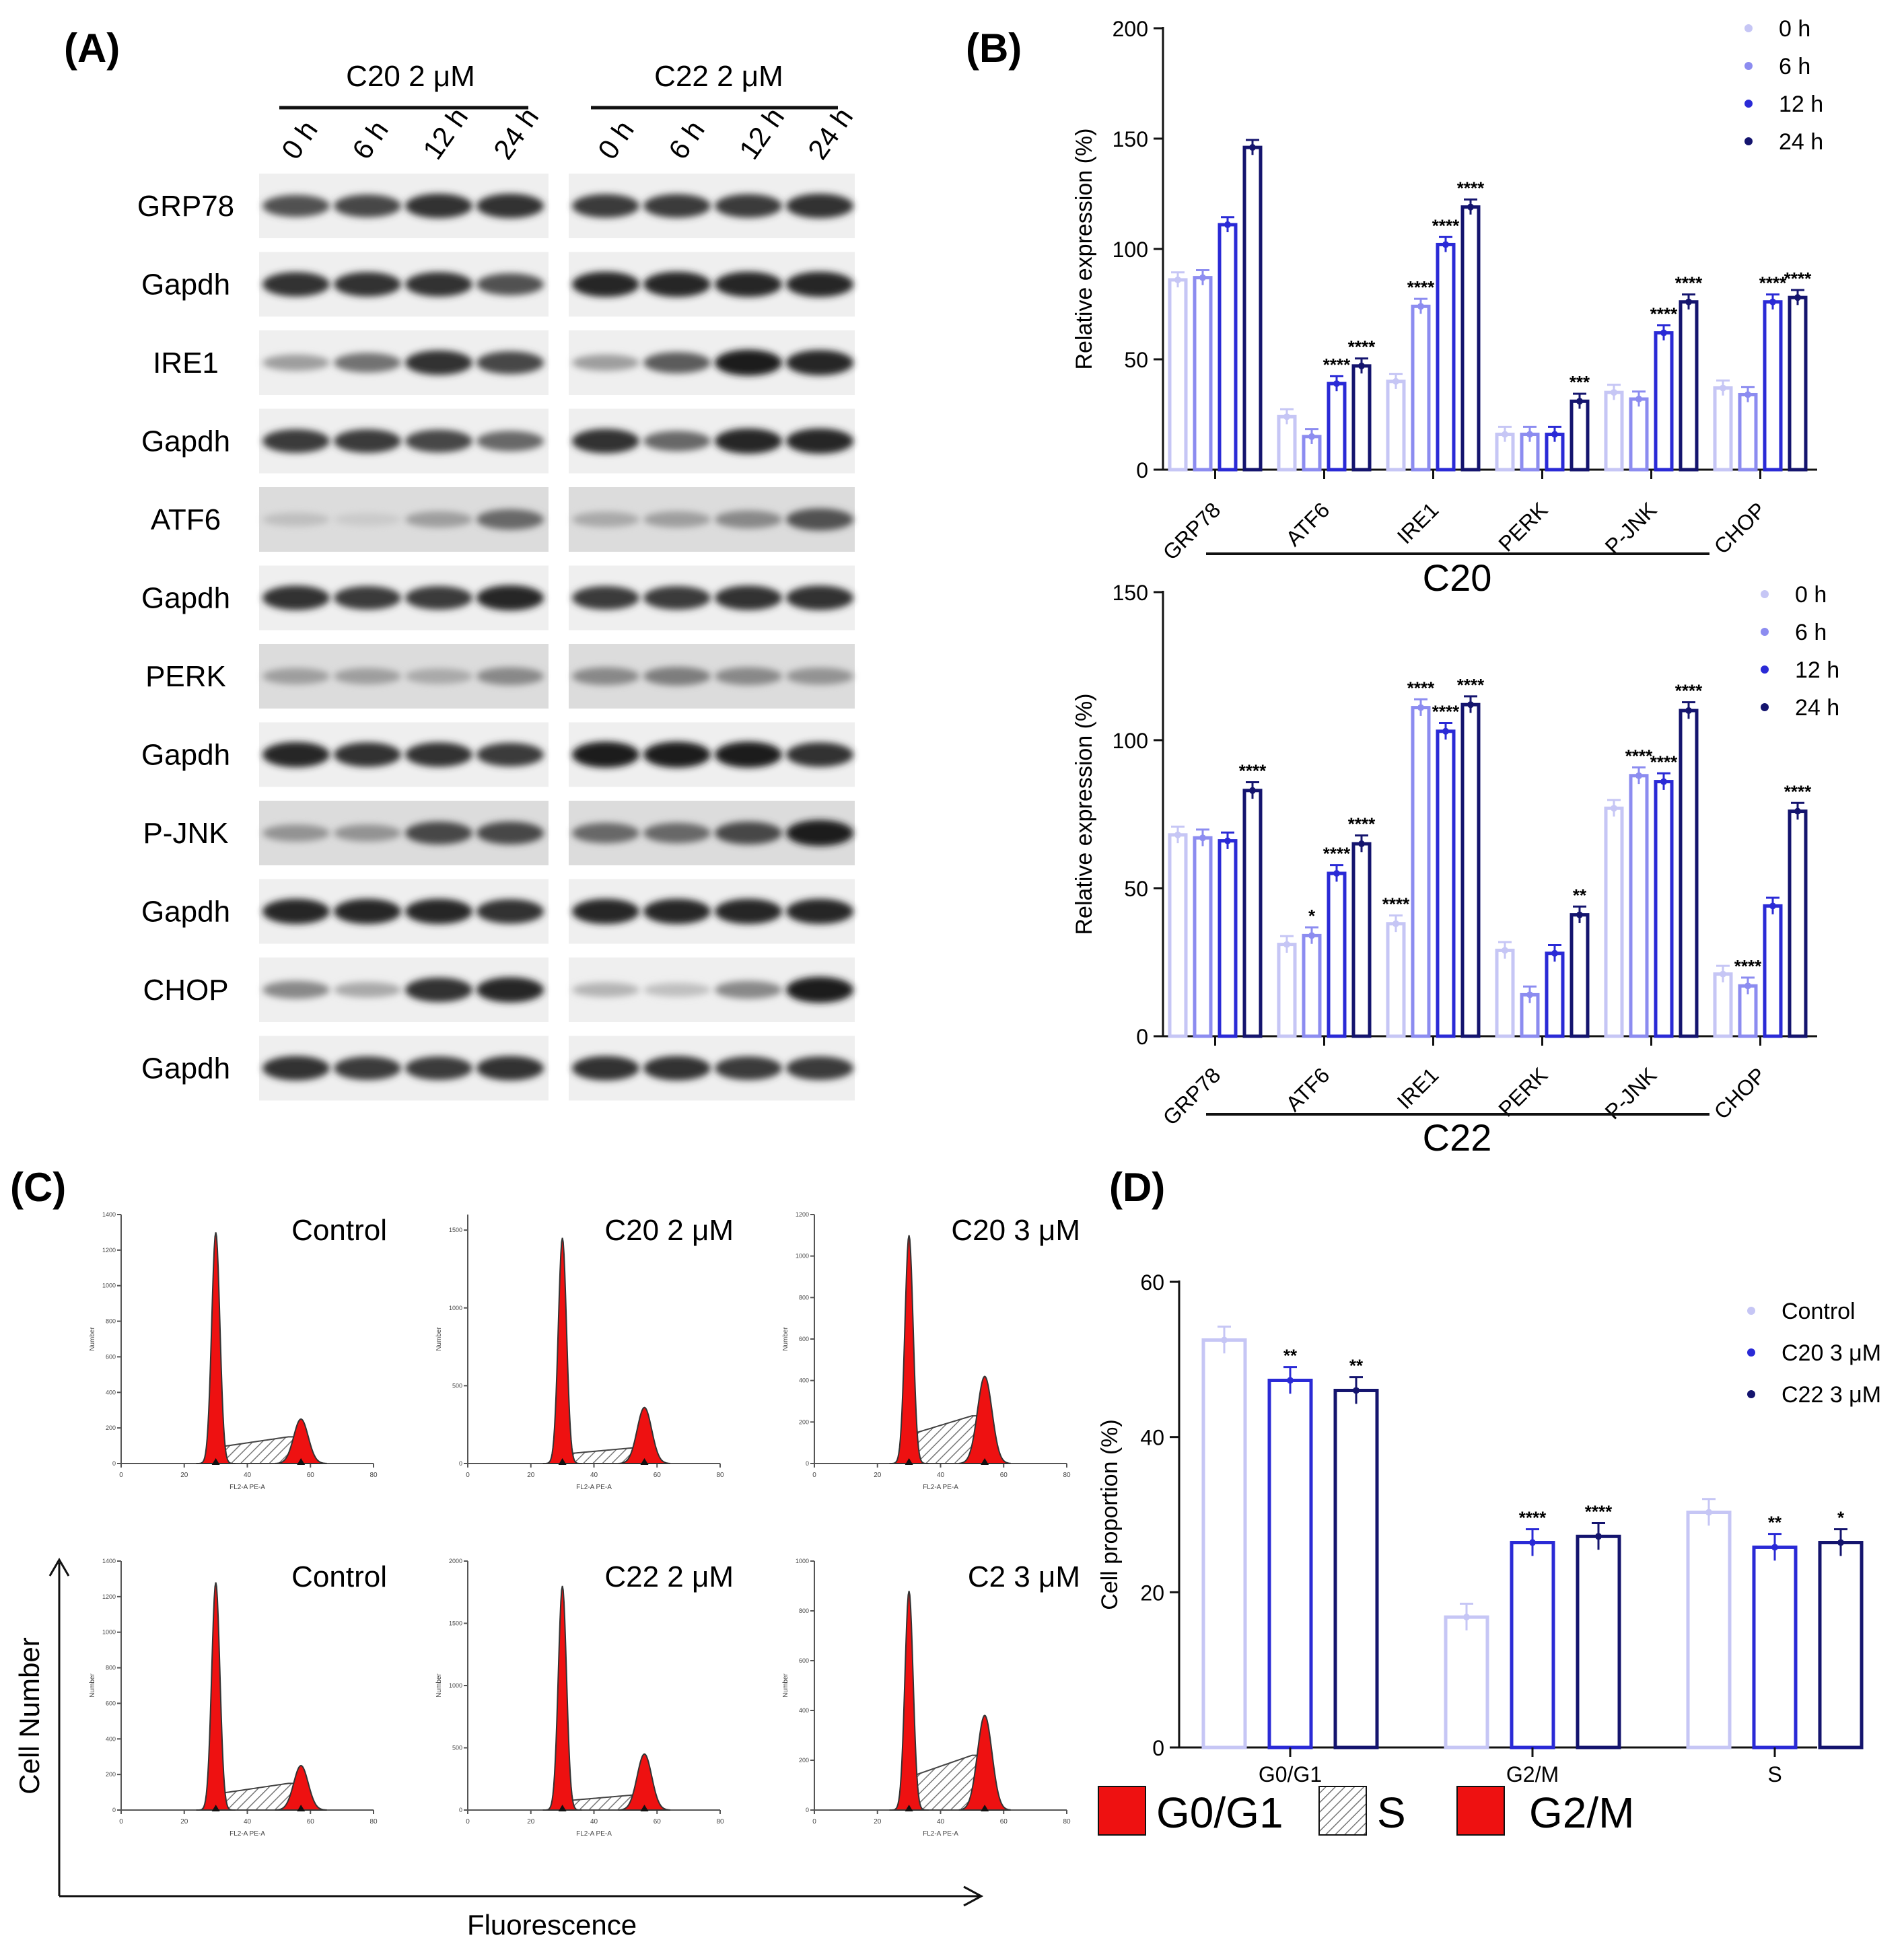 The image size is (1904, 1950). What do you see at coordinates (1122, 1811) in the screenshot?
I see `phase-legend-swatch-g0g1` at bounding box center [1122, 1811].